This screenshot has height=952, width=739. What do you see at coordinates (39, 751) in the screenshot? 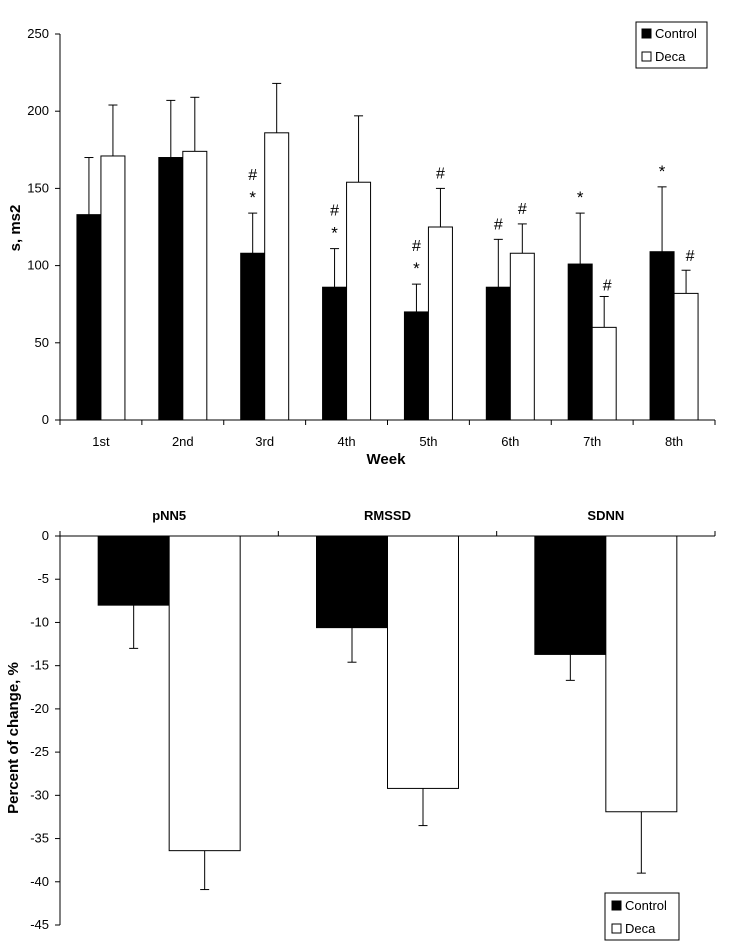
I see `y-tick-label: -25` at bounding box center [39, 751].